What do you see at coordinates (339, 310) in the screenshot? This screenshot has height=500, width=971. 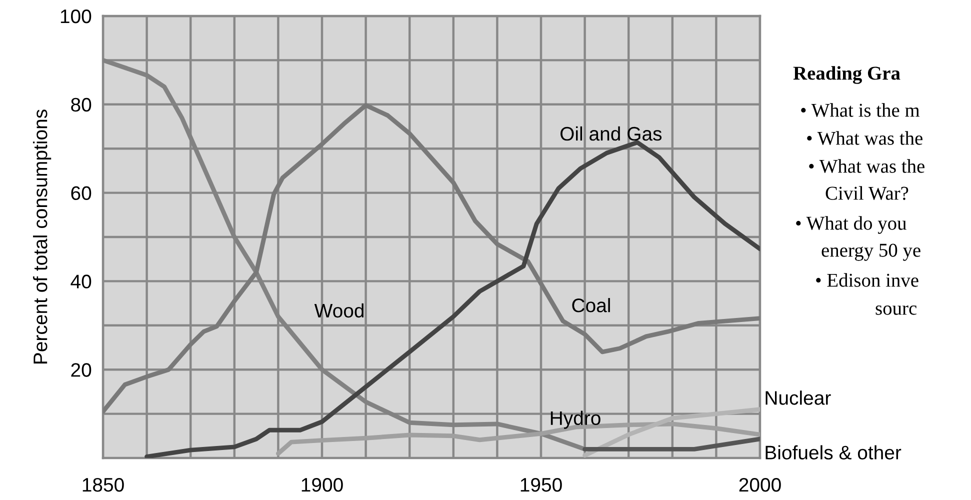 I see `series-label: Wood` at bounding box center [339, 310].